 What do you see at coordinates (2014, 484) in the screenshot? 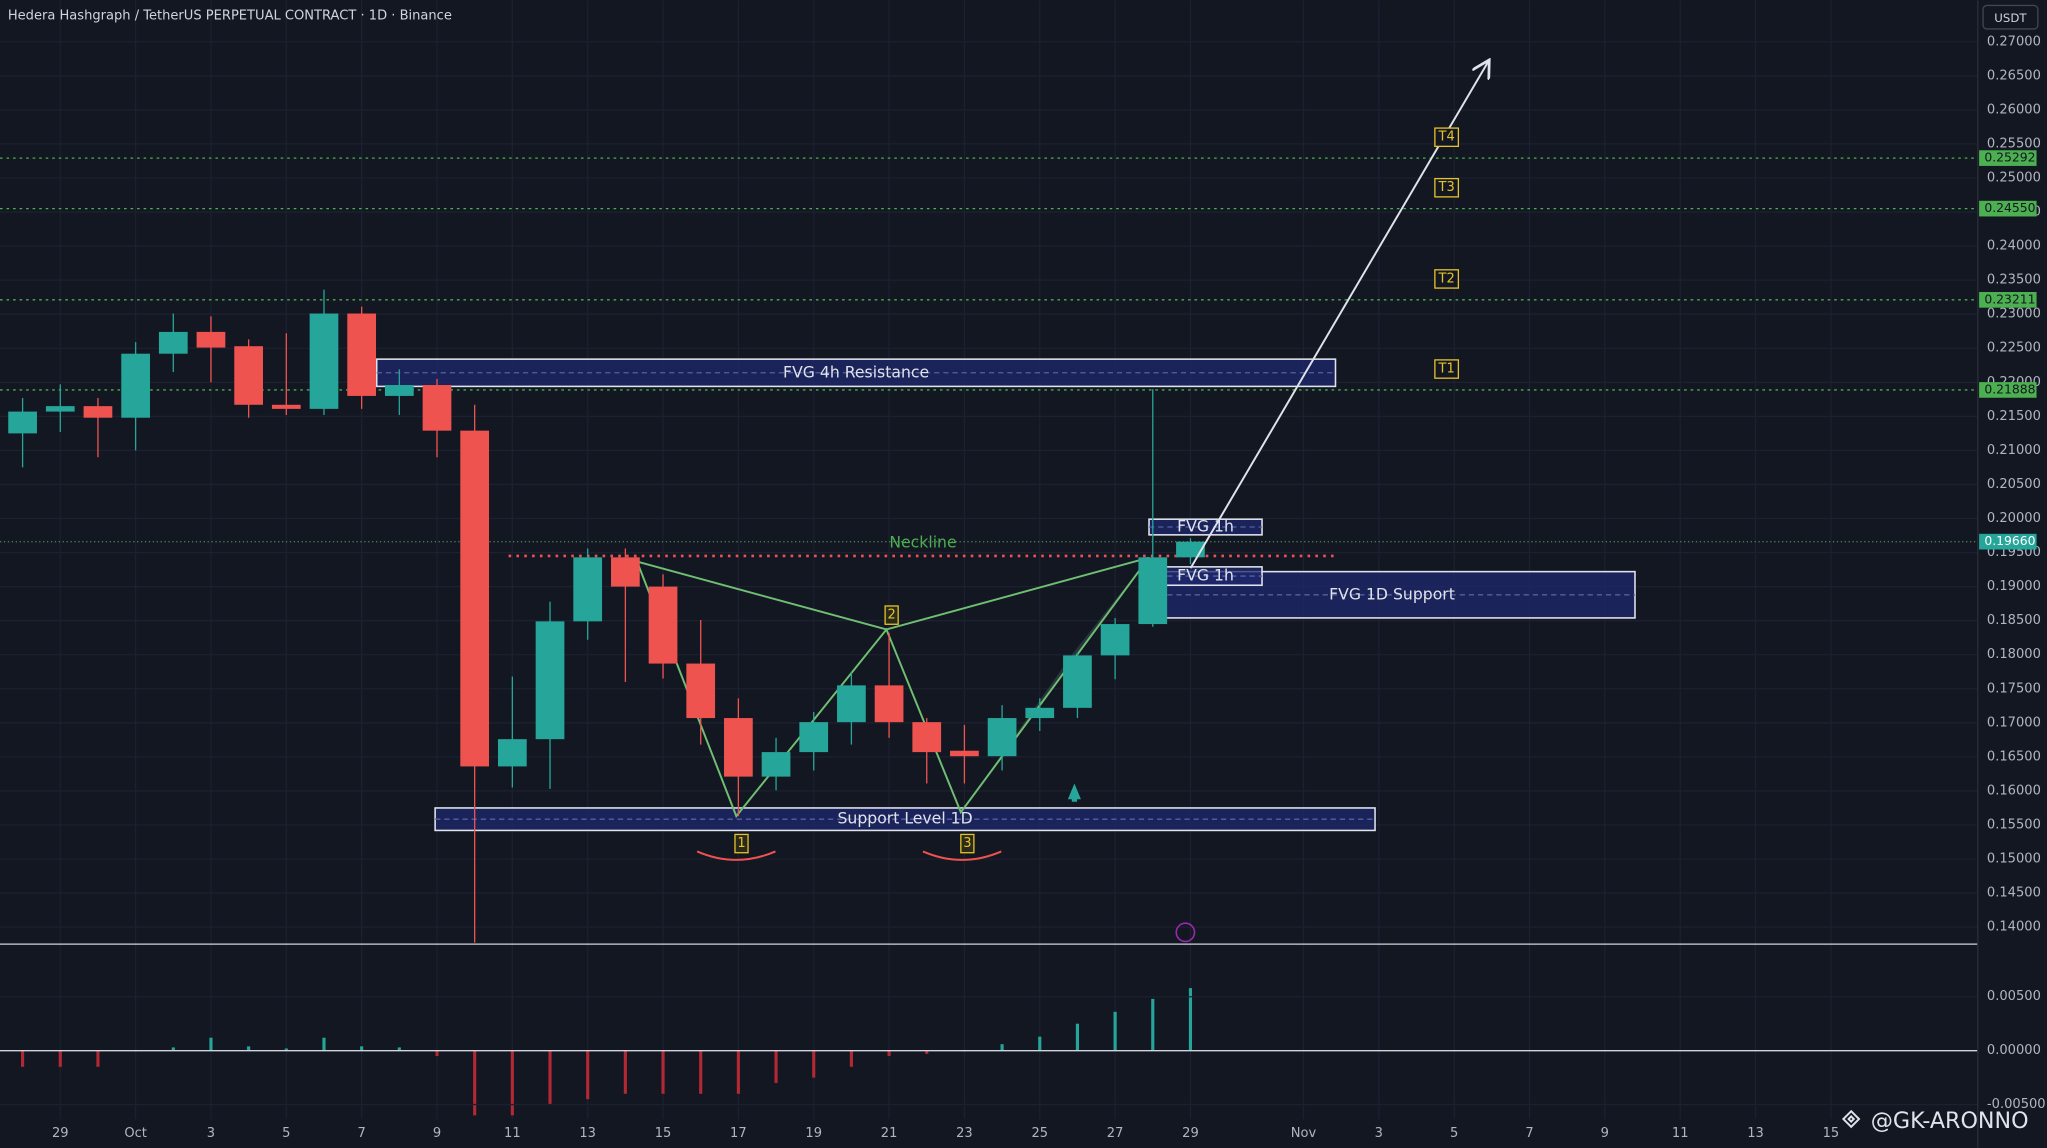
I see `y-tick-label: 0.20500` at bounding box center [2014, 484].